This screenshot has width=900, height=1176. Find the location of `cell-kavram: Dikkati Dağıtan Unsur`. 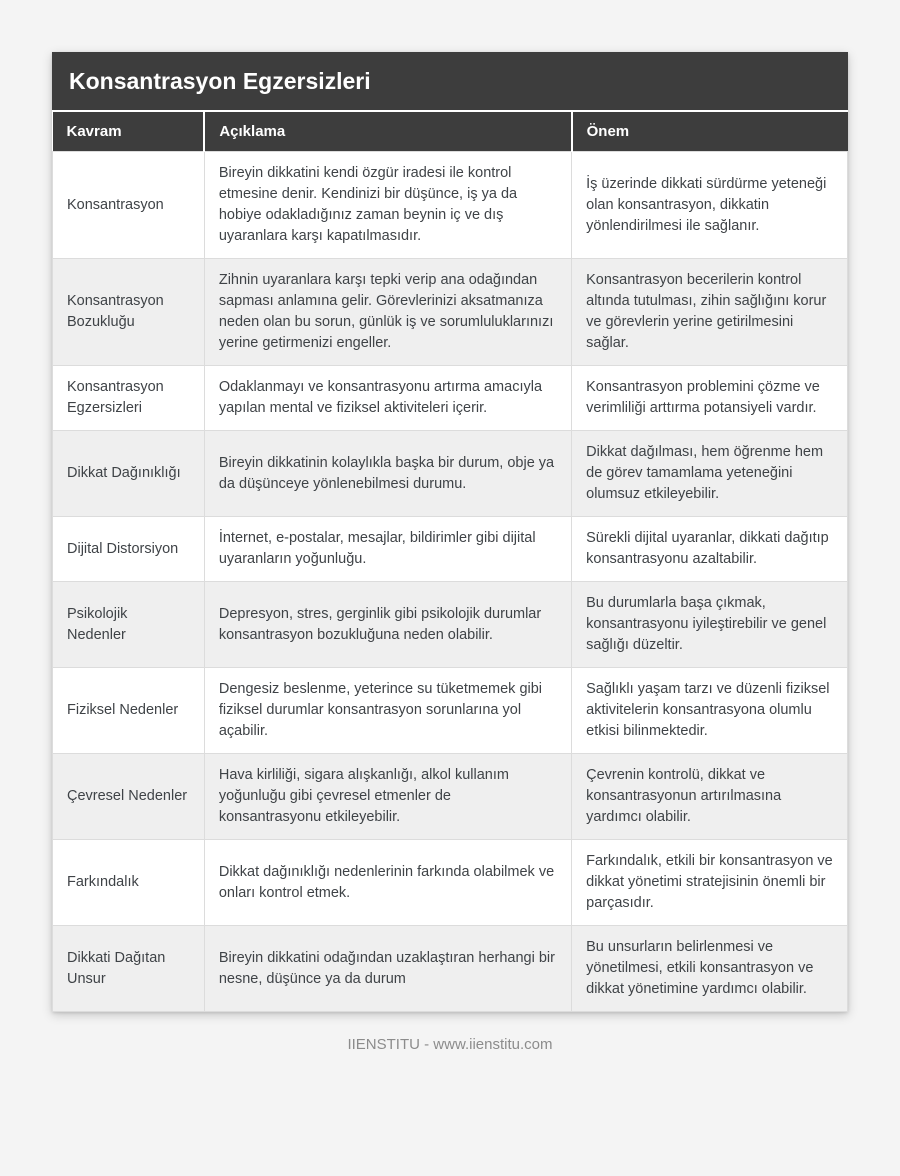

cell-kavram: Dikkati Dağıtan Unsur is located at coordinates (128, 969).